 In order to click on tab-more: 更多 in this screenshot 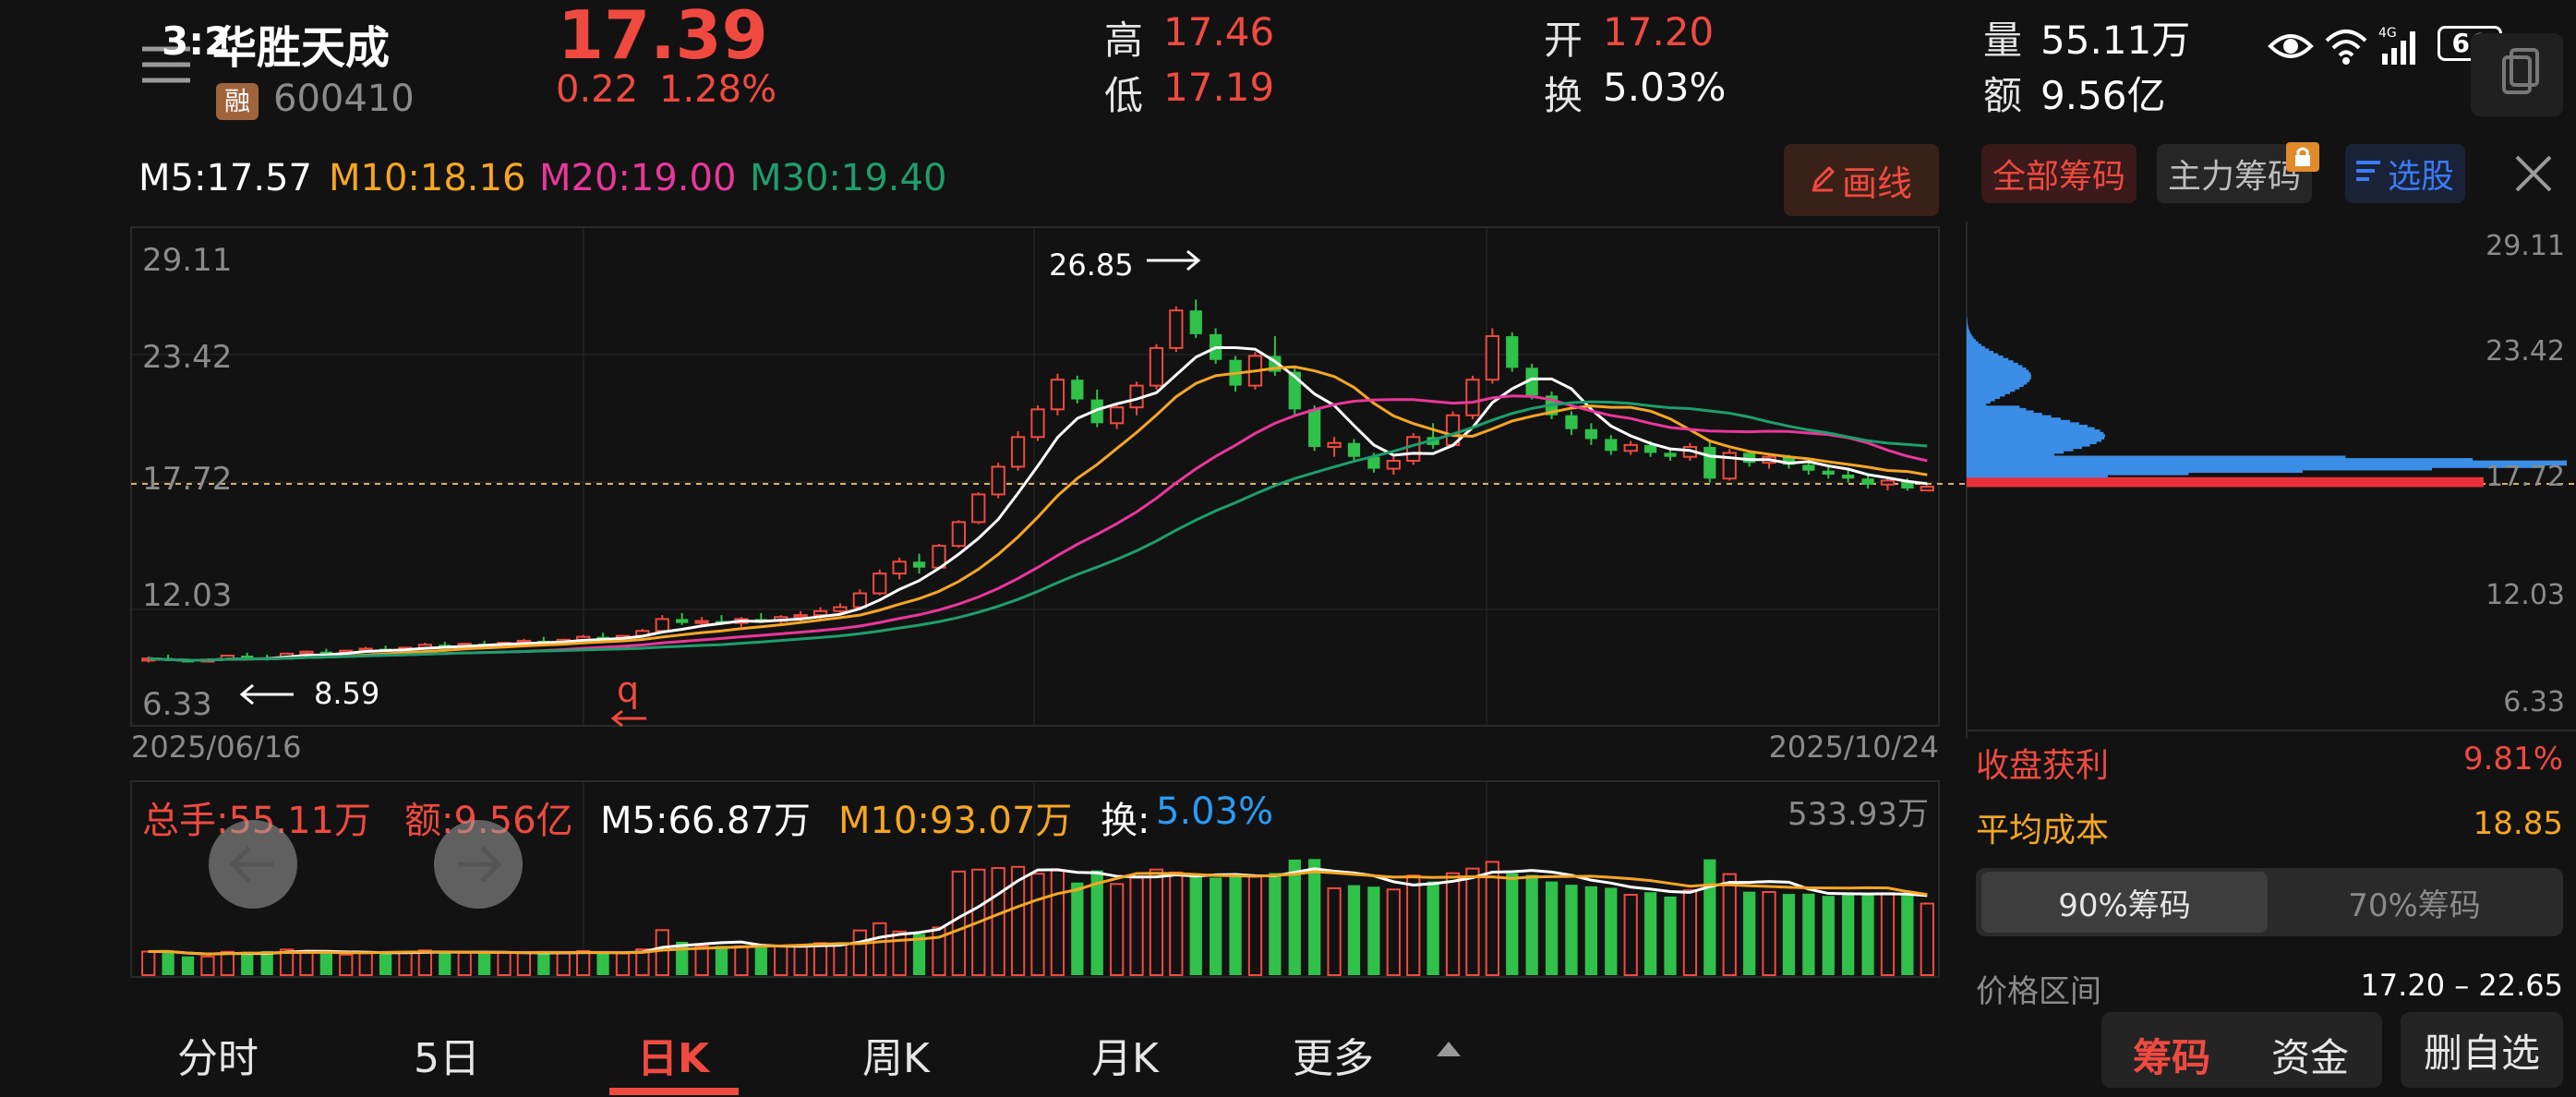, I will do `click(1333, 1058)`.